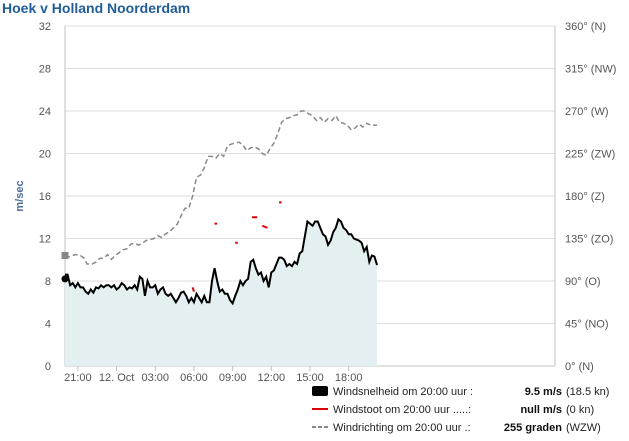 Image resolution: width=629 pixels, height=441 pixels. Describe the element at coordinates (45, 240) in the screenshot. I see `y-tick-label: 12` at that location.